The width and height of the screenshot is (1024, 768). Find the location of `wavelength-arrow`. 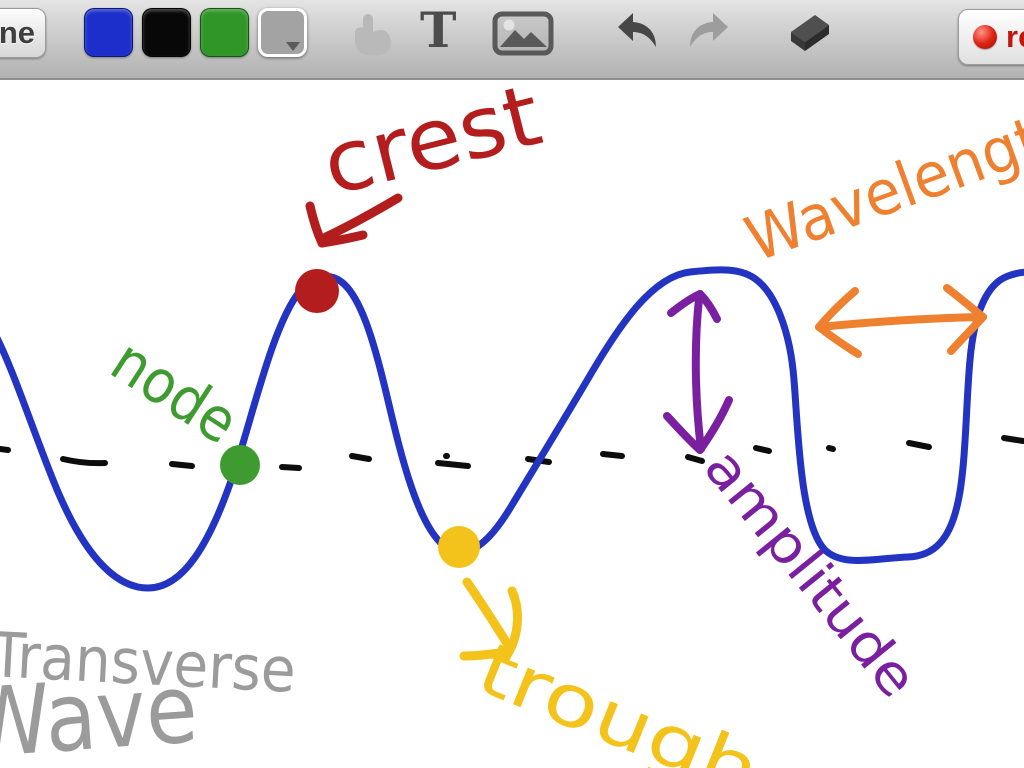

wavelength-arrow is located at coordinates (901, 321).